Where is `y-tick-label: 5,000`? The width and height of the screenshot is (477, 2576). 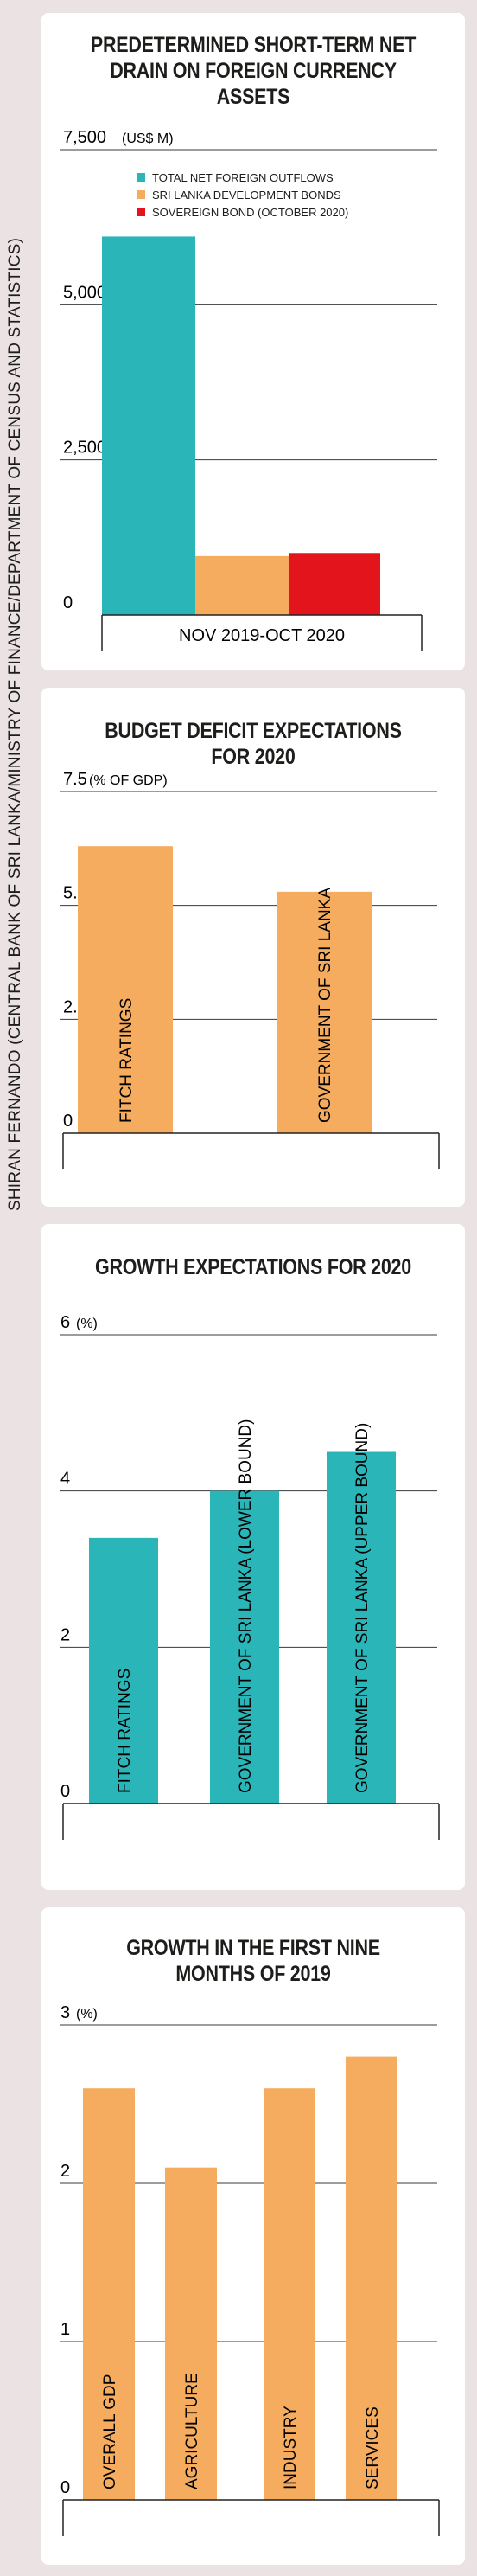 y-tick-label: 5,000 is located at coordinates (84, 292).